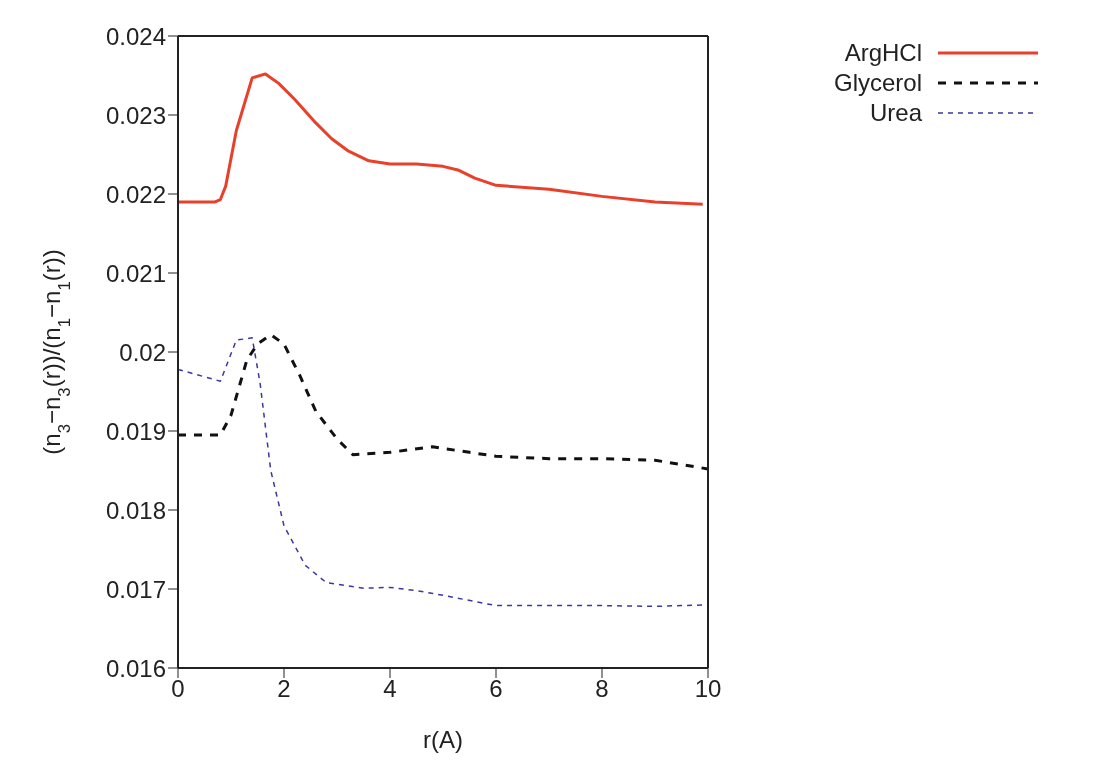 The width and height of the screenshot is (1096, 776). I want to click on y-tick-label: 0.018, so click(135, 510).